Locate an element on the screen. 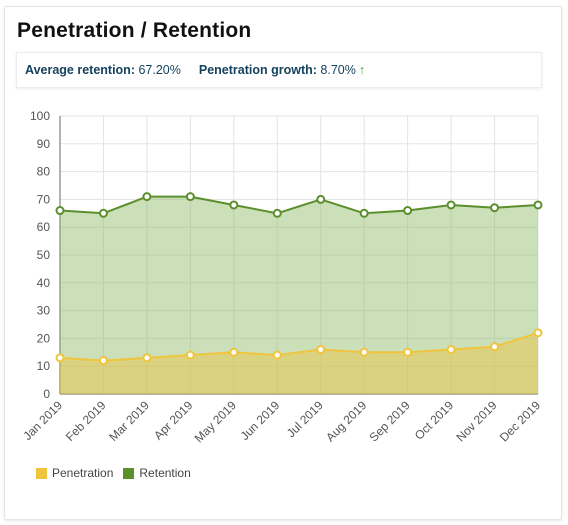 This screenshot has height=525, width=568. y-tick-label: 40 is located at coordinates (44, 283).